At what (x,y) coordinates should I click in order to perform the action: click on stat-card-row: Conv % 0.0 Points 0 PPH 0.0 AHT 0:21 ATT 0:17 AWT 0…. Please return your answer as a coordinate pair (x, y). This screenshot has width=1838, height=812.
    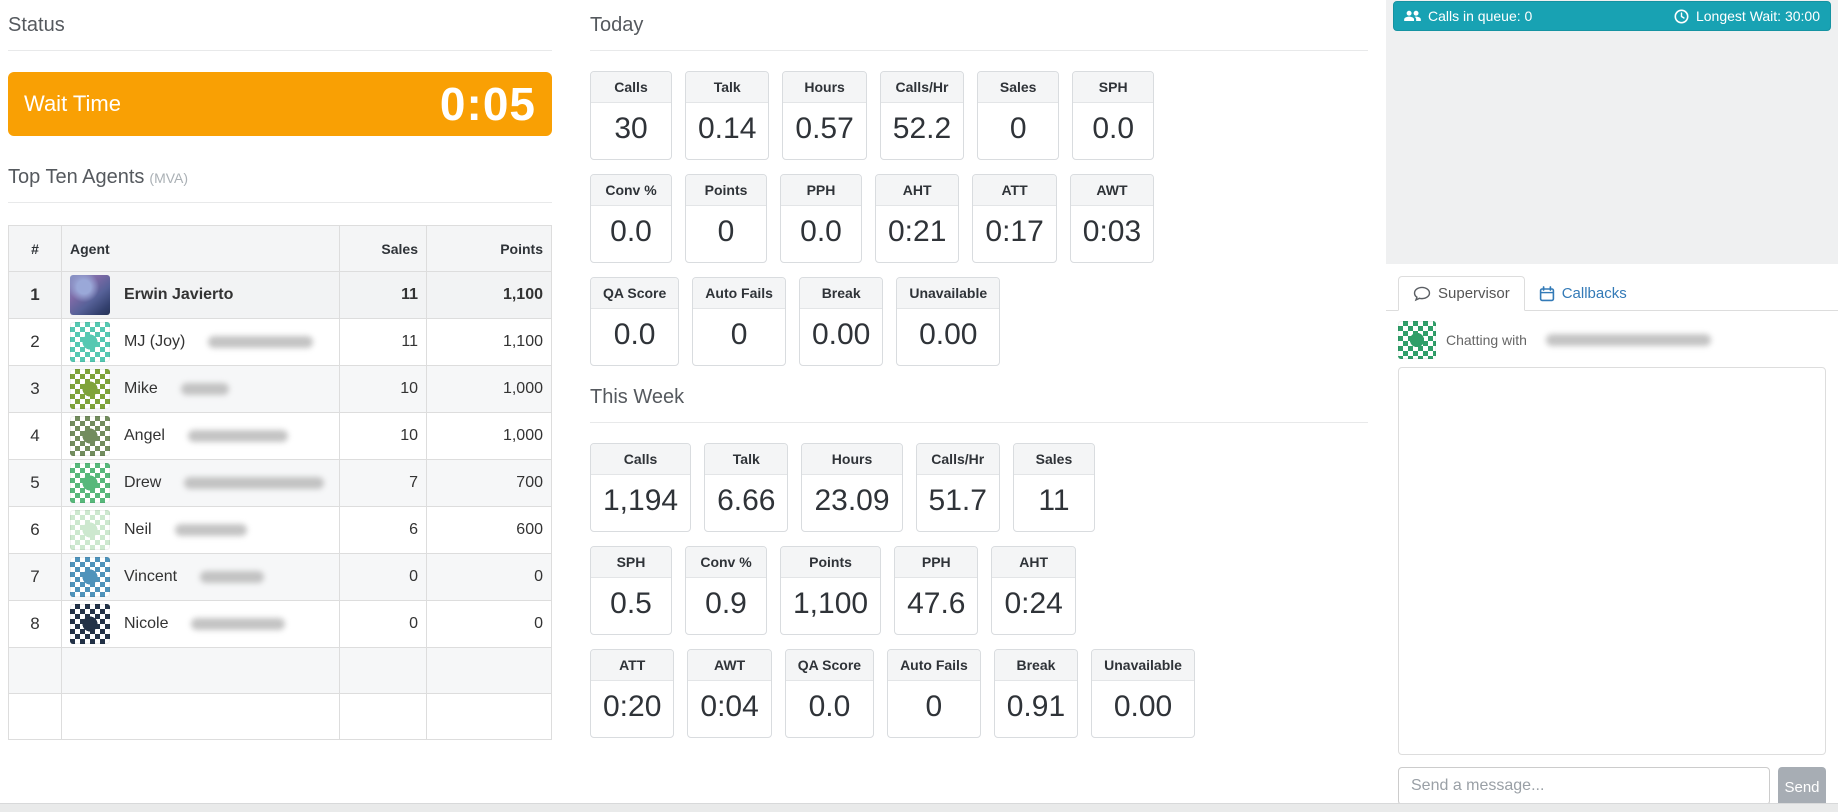
    Looking at the image, I should click on (979, 218).